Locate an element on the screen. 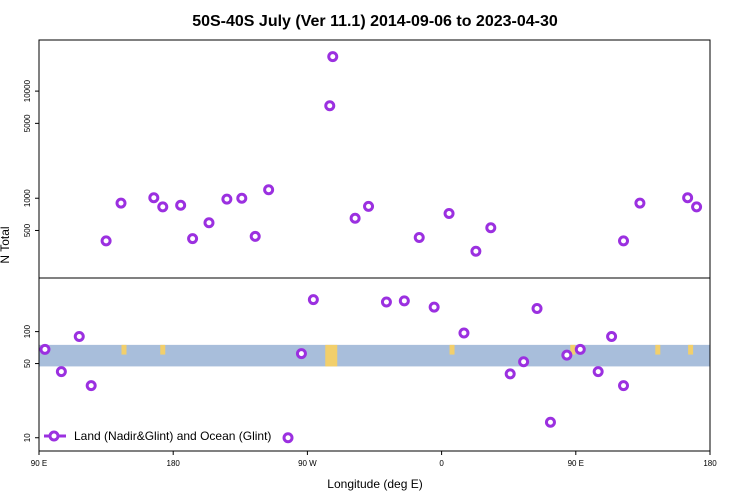  ocean-band is located at coordinates (374, 355).